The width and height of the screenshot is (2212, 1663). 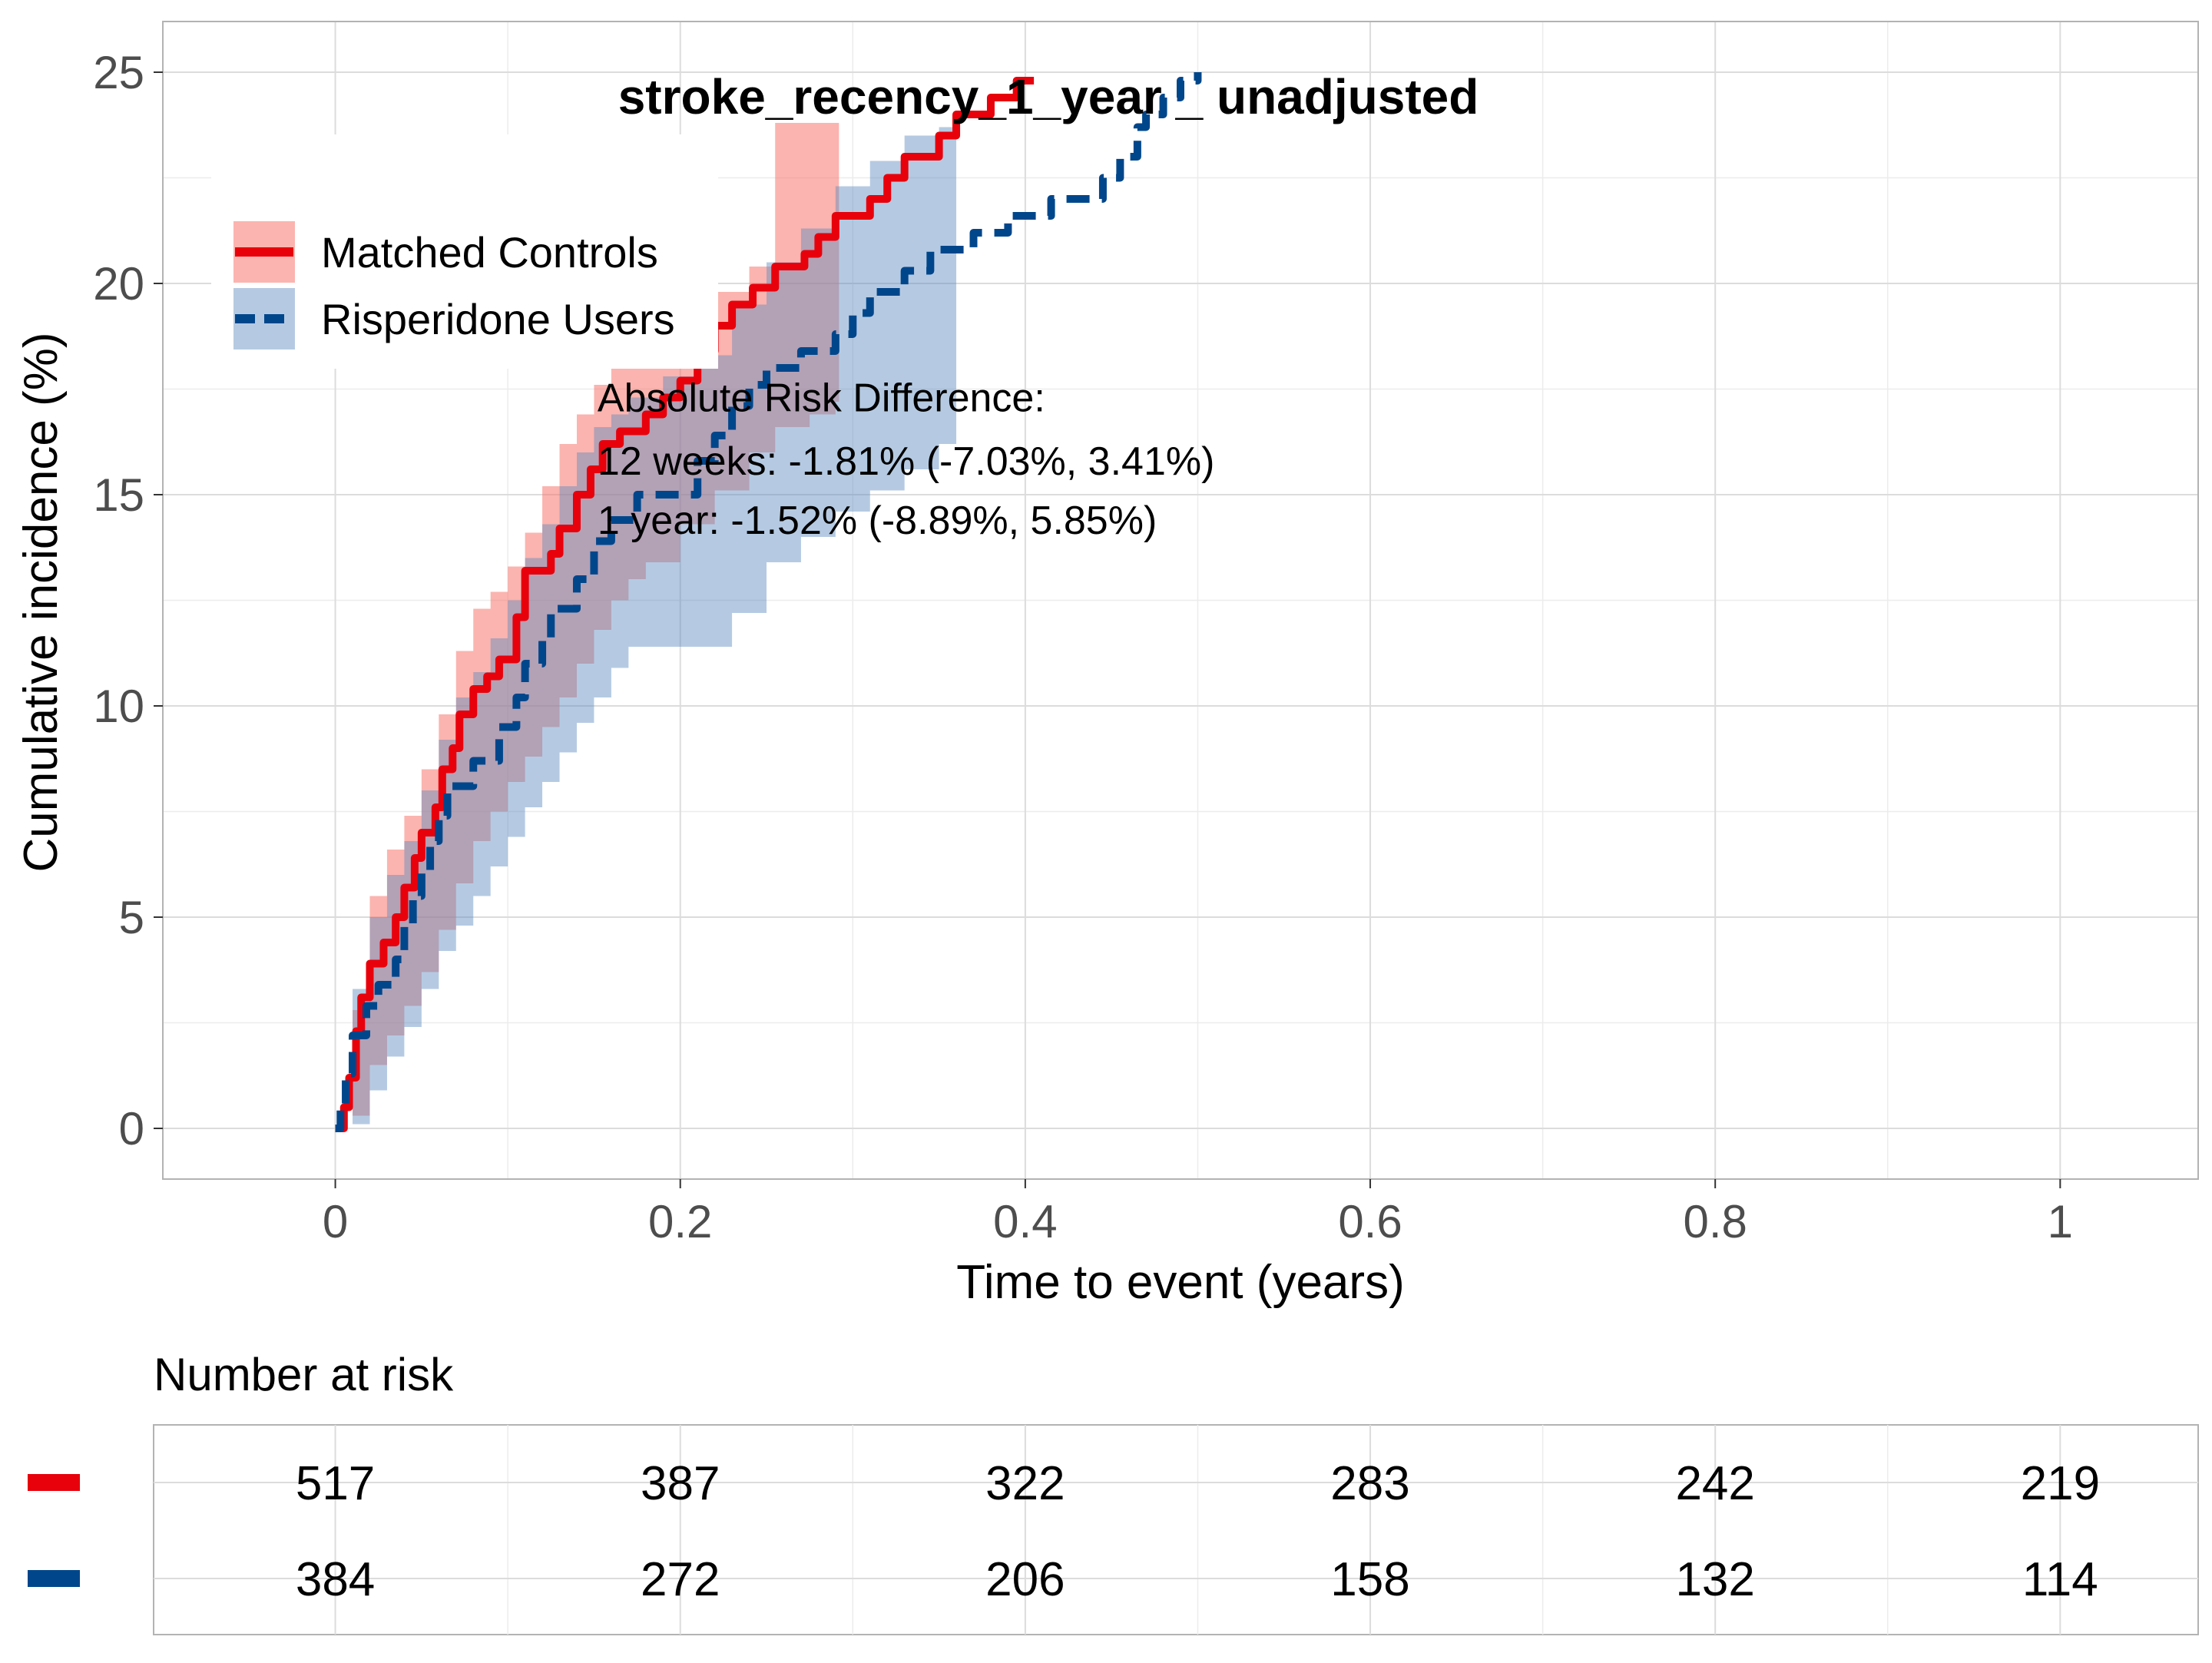 I want to click on x-tick-label: 0.2, so click(x=680, y=1221).